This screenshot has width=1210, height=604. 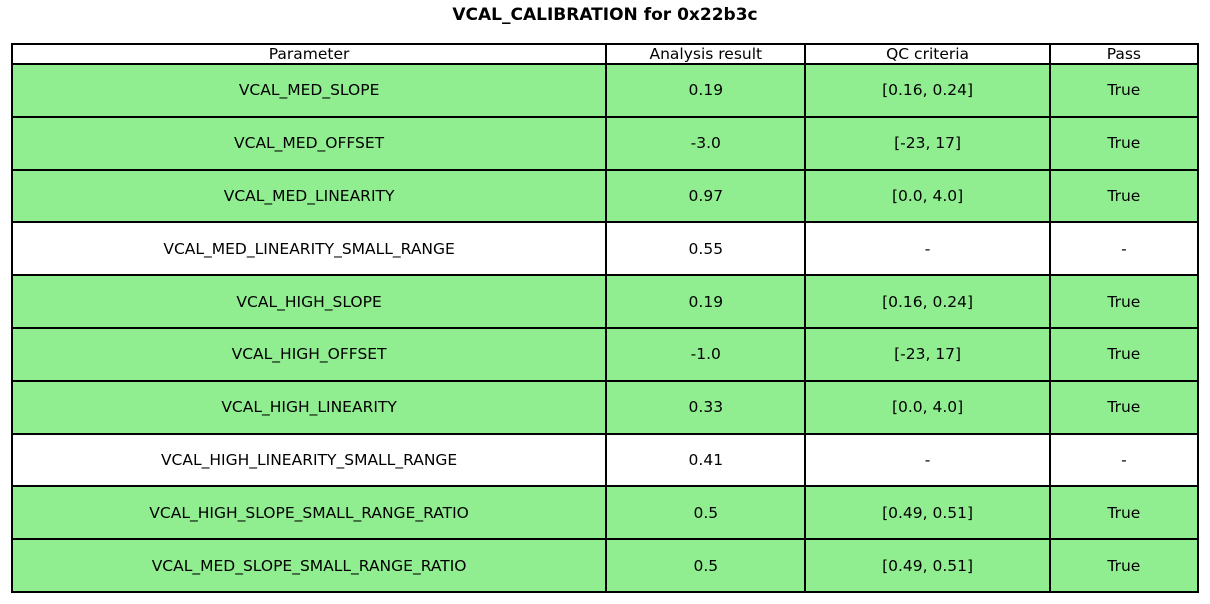 I want to click on analysis-result-cell: -3.0, so click(x=706, y=143).